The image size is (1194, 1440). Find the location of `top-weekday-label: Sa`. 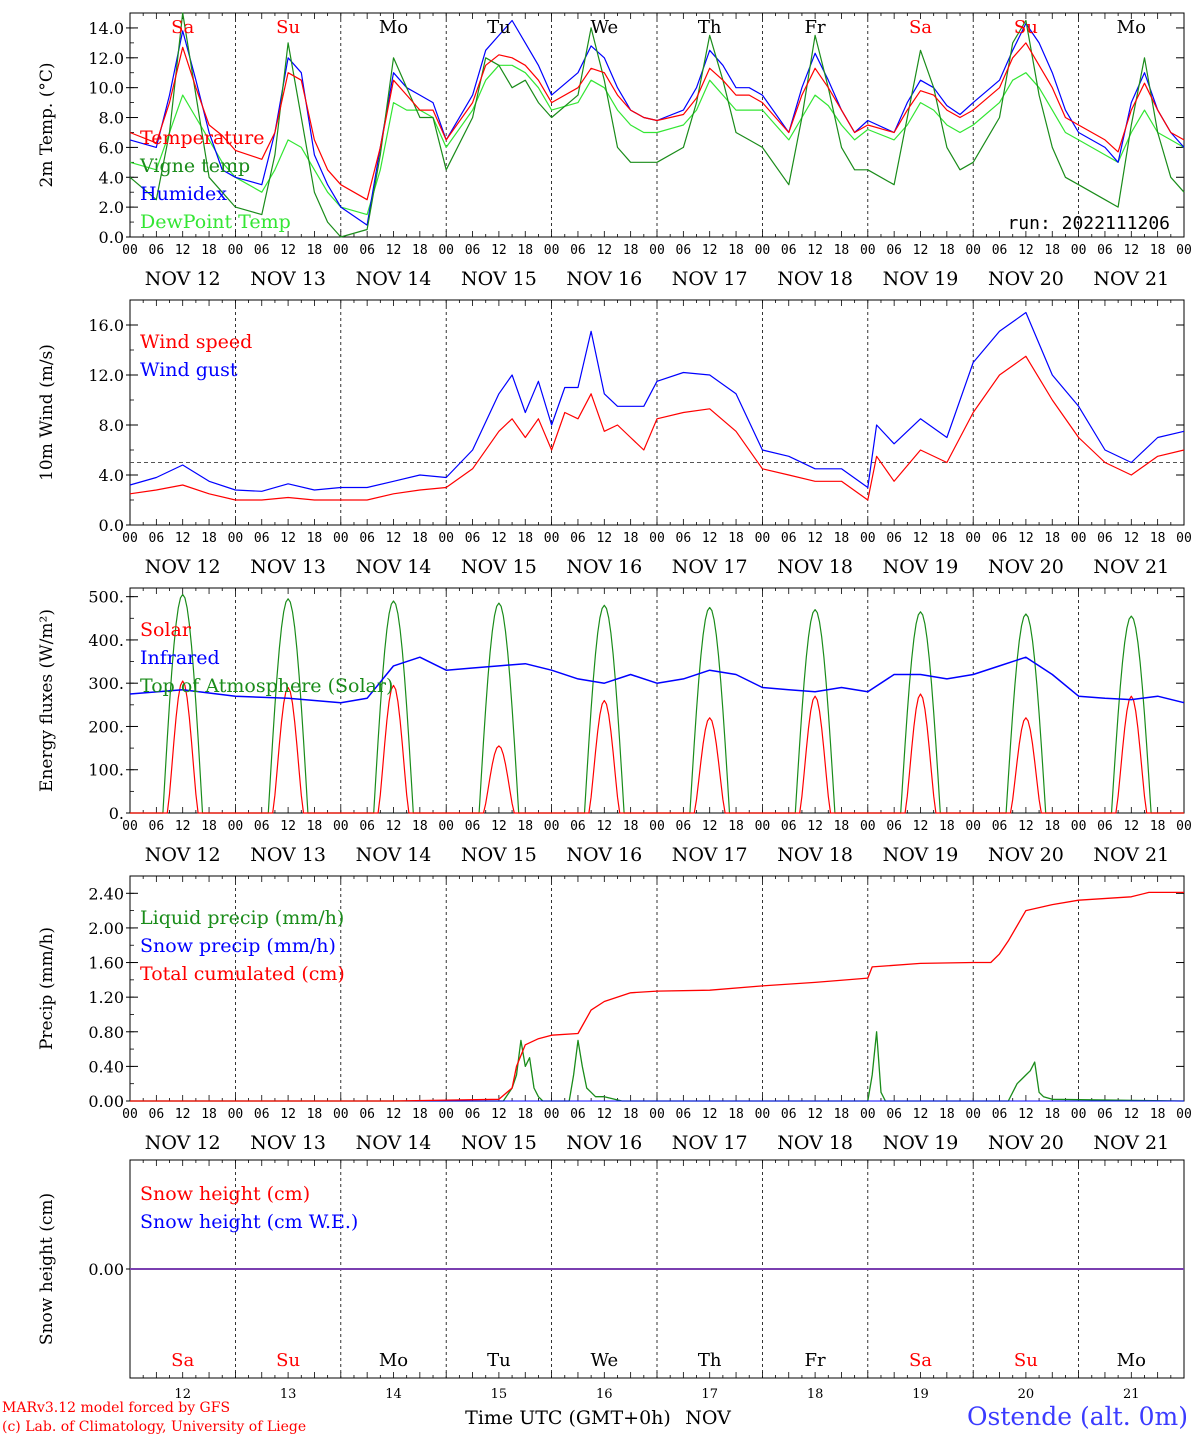

top-weekday-label: Sa is located at coordinates (182, 27).